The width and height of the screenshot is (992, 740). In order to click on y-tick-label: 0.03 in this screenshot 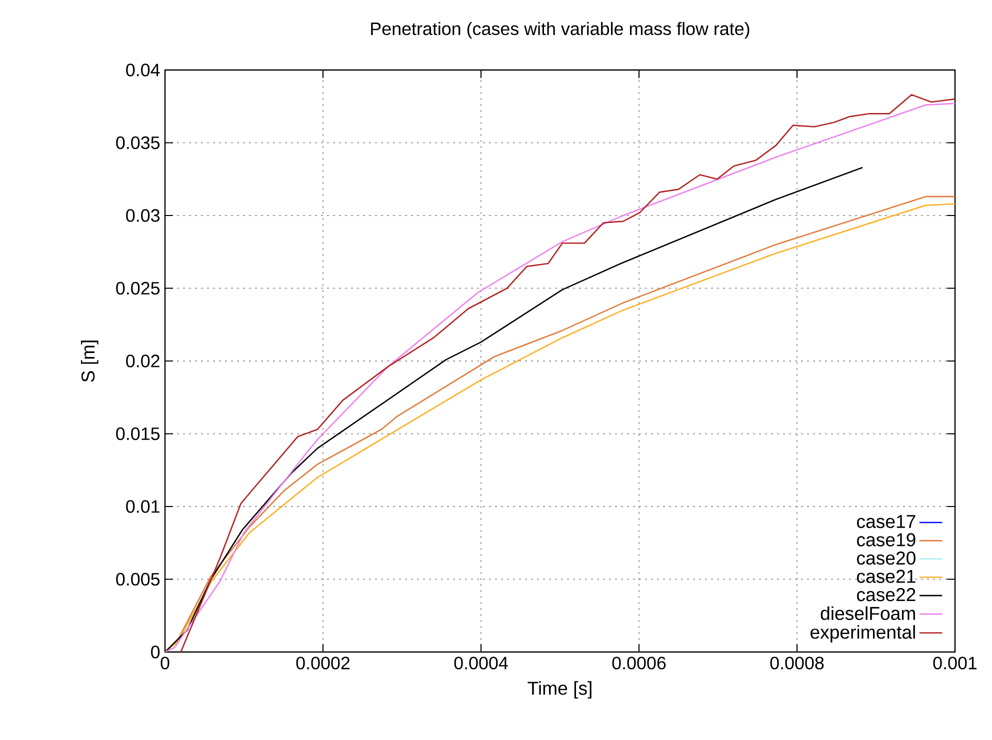, I will do `click(143, 215)`.